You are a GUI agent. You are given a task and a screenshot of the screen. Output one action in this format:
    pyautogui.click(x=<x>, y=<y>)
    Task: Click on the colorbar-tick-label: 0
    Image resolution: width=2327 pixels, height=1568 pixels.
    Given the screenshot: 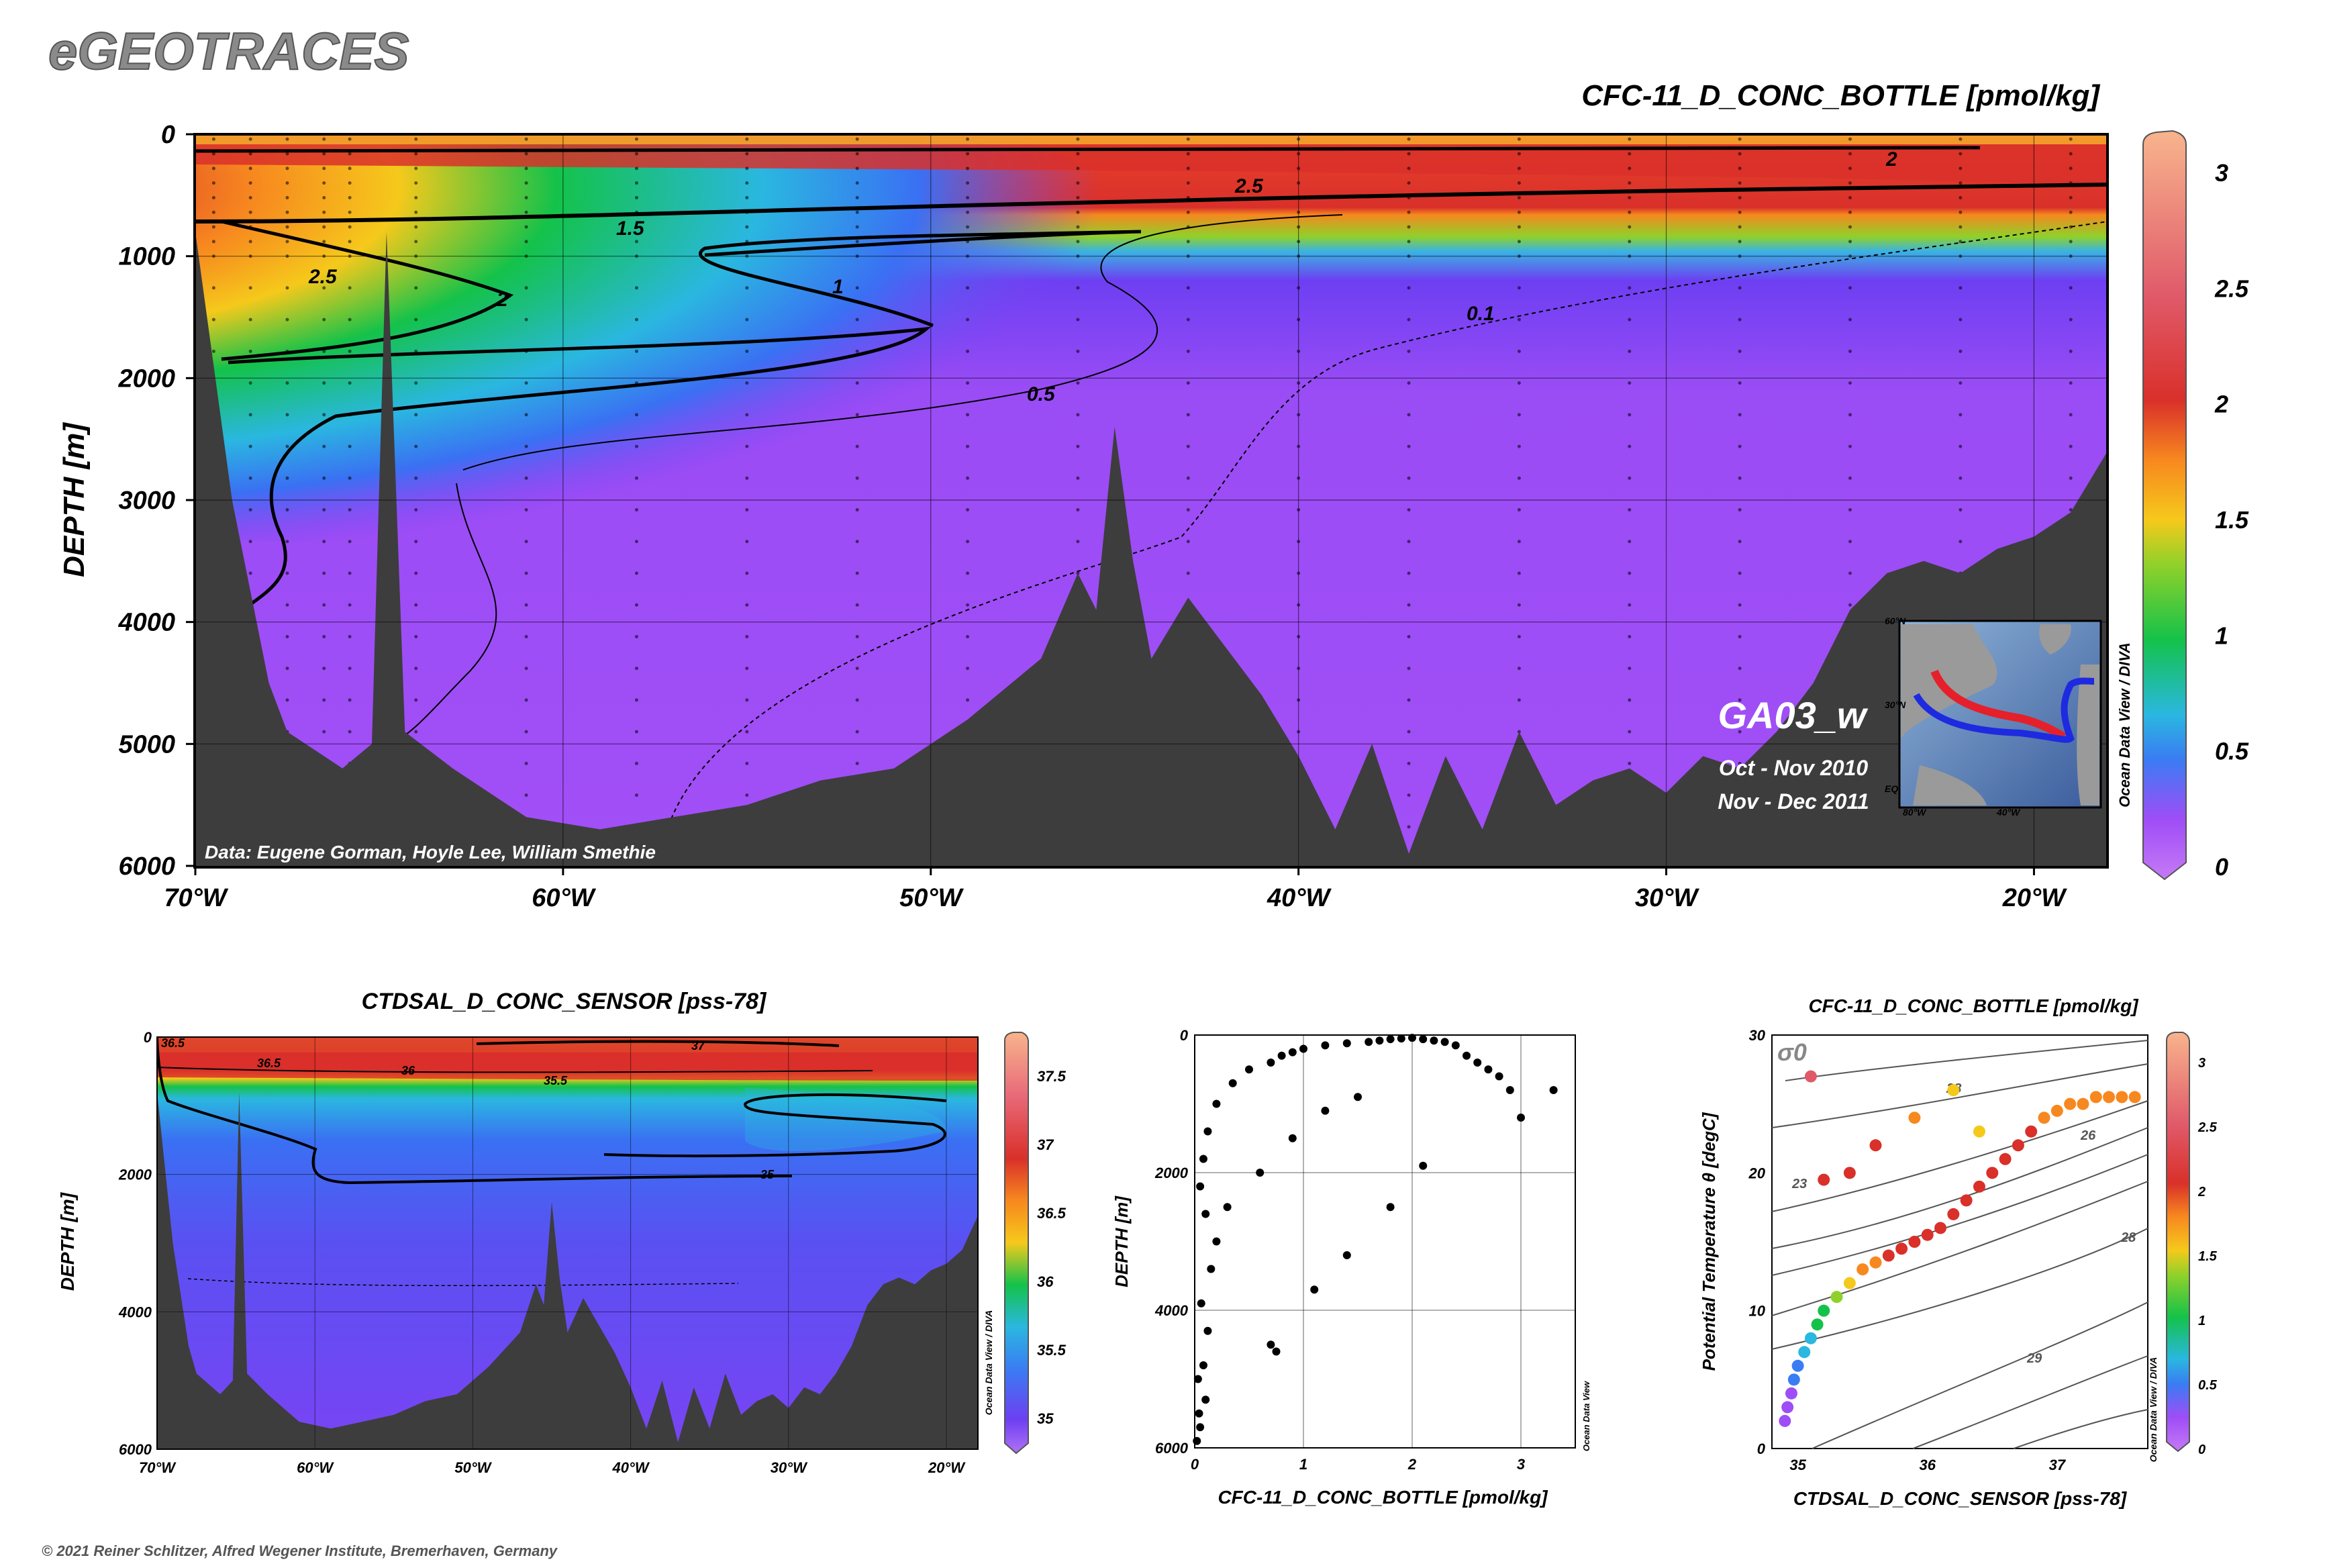 What is the action you would take?
    pyautogui.click(x=2221, y=867)
    